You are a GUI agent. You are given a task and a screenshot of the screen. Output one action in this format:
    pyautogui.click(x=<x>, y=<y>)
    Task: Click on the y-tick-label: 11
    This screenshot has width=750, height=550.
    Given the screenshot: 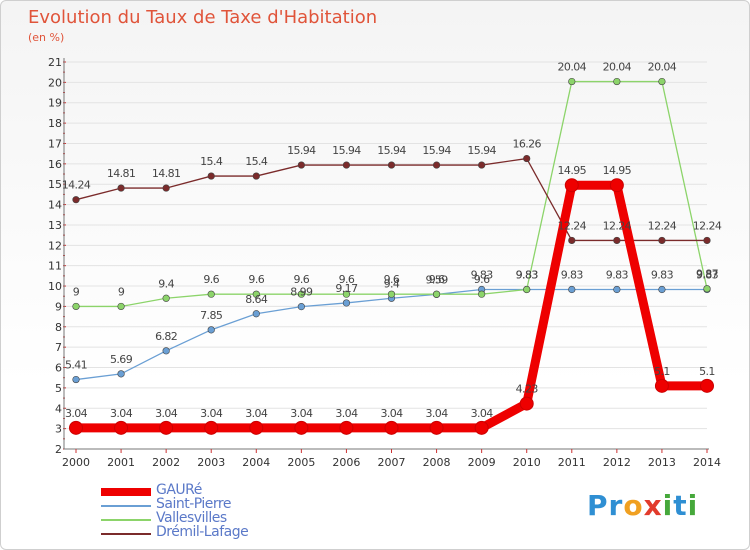 What is the action you would take?
    pyautogui.click(x=55, y=266)
    